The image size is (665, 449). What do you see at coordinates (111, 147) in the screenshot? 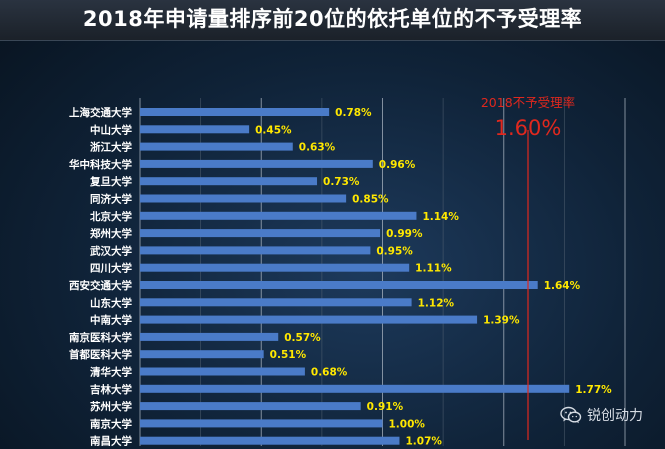
I see `category-label: 浙江大学` at bounding box center [111, 147].